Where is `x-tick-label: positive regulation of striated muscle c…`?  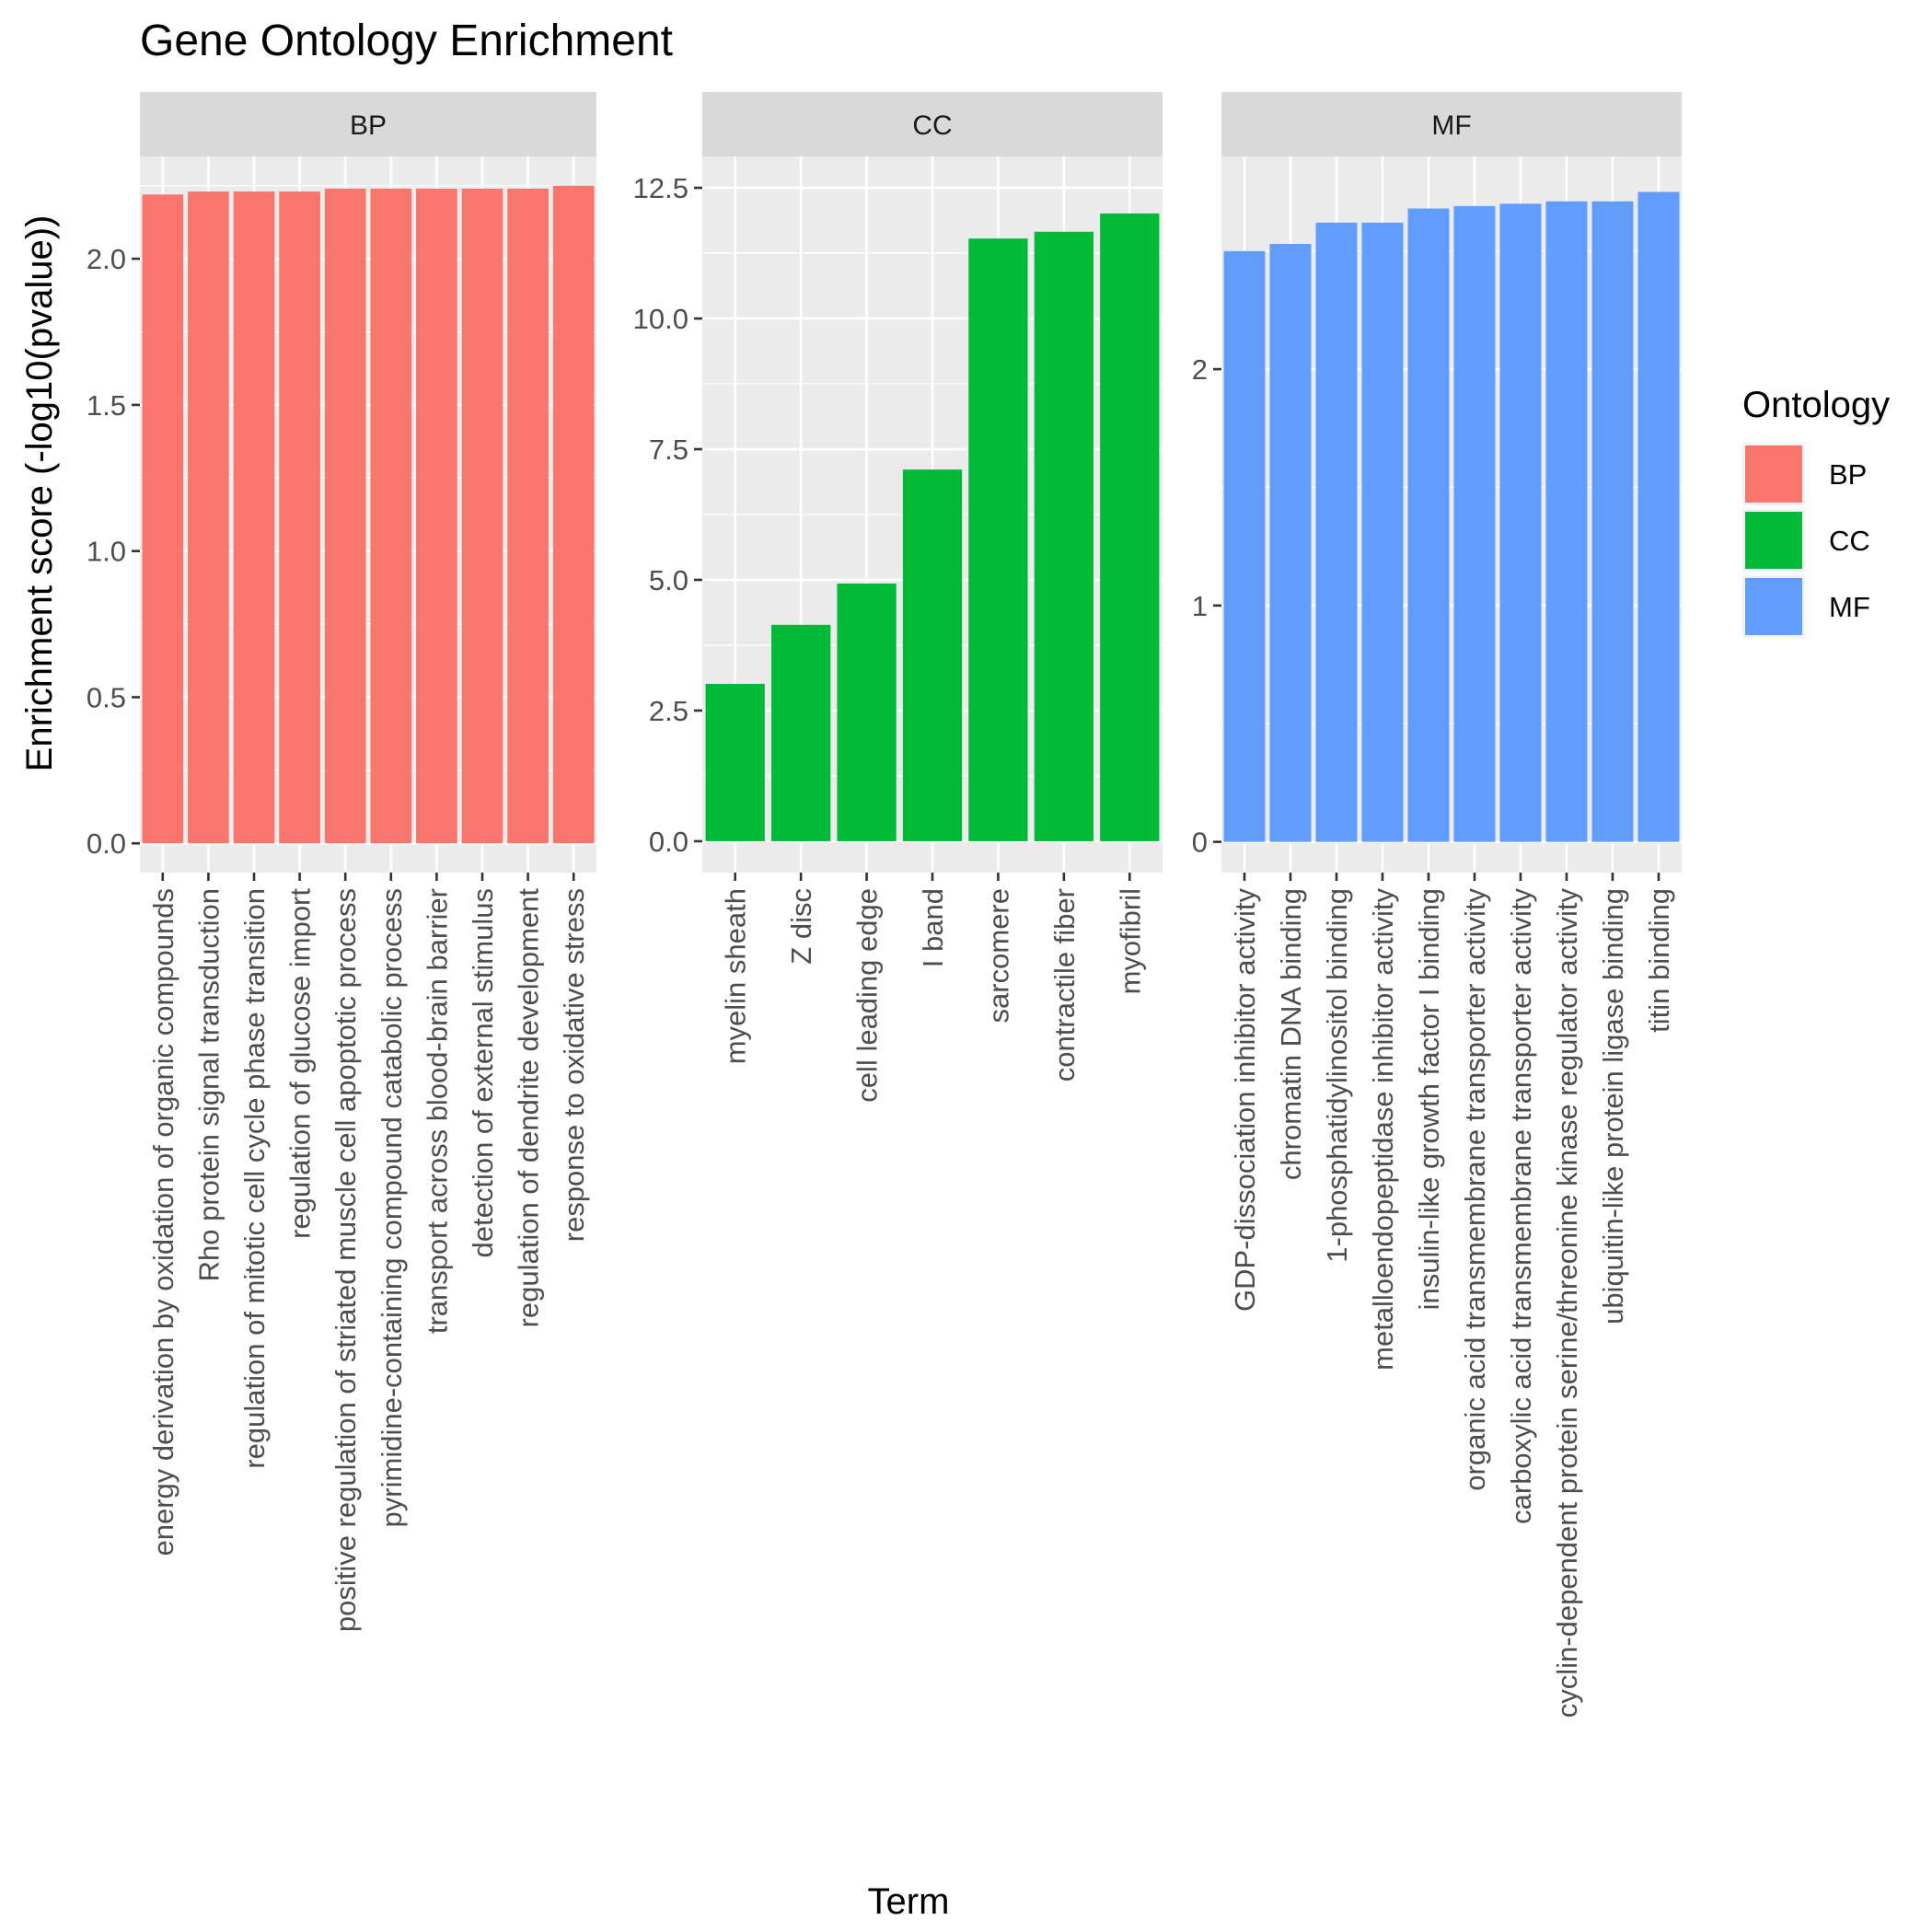
x-tick-label: positive regulation of striated muscle c… is located at coordinates (346, 1260).